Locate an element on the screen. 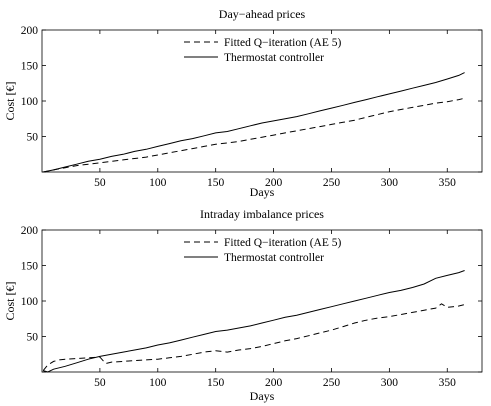 This screenshot has width=491, height=406. chart-title: Day−ahead prices is located at coordinates (262, 14).